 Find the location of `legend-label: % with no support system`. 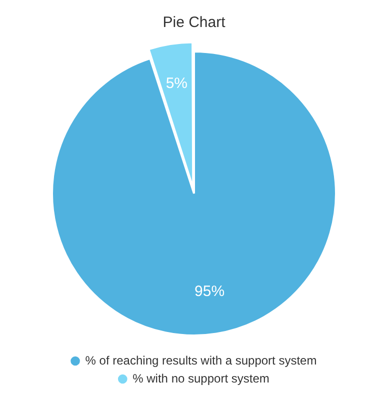

legend-label: % with no support system is located at coordinates (201, 378).